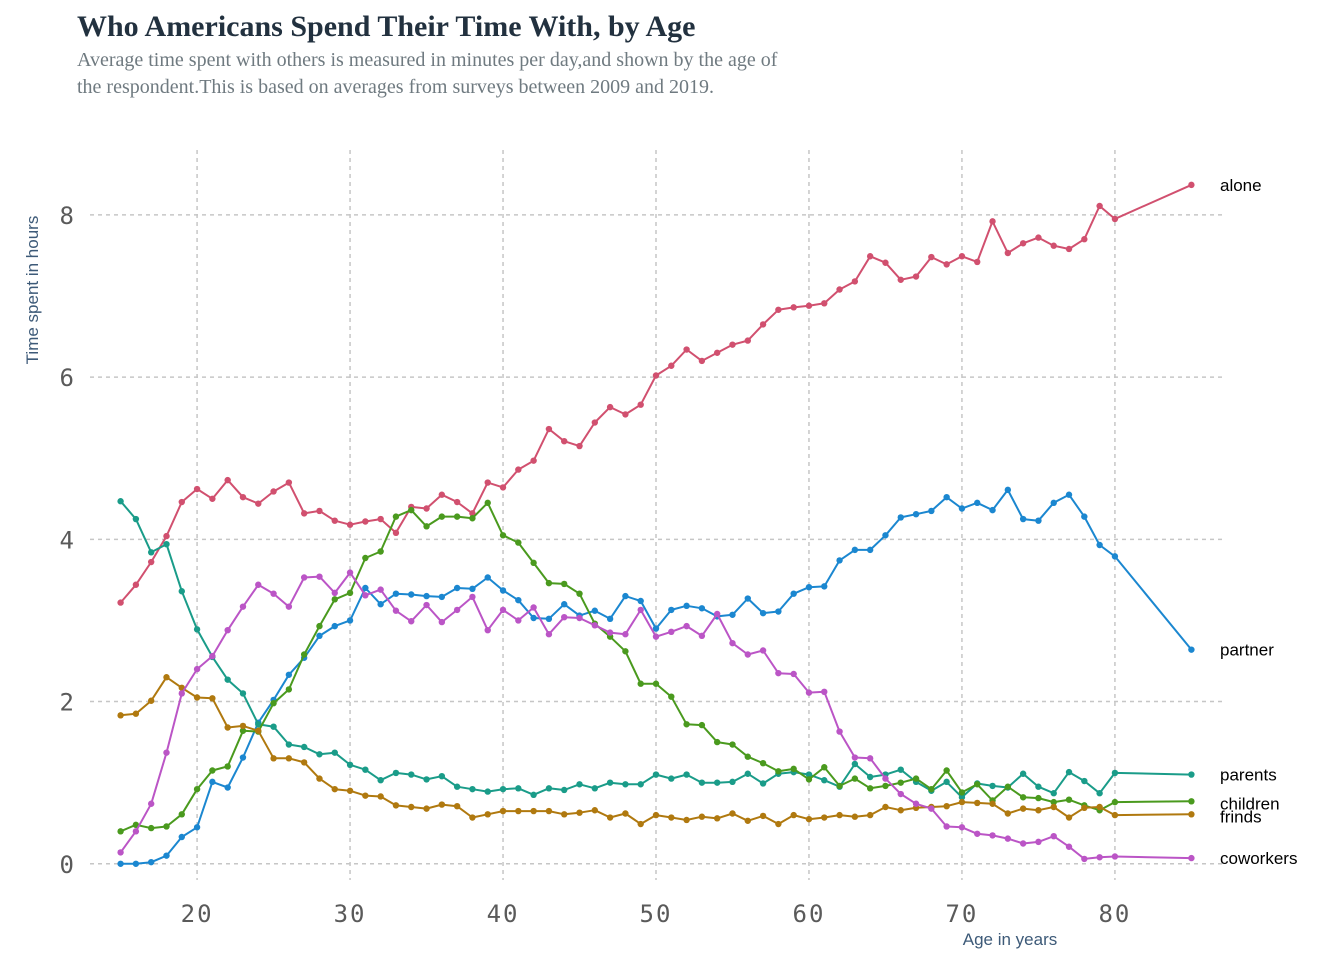 The image size is (1344, 960). What do you see at coordinates (1250, 803) in the screenshot?
I see `series-label-children: children` at bounding box center [1250, 803].